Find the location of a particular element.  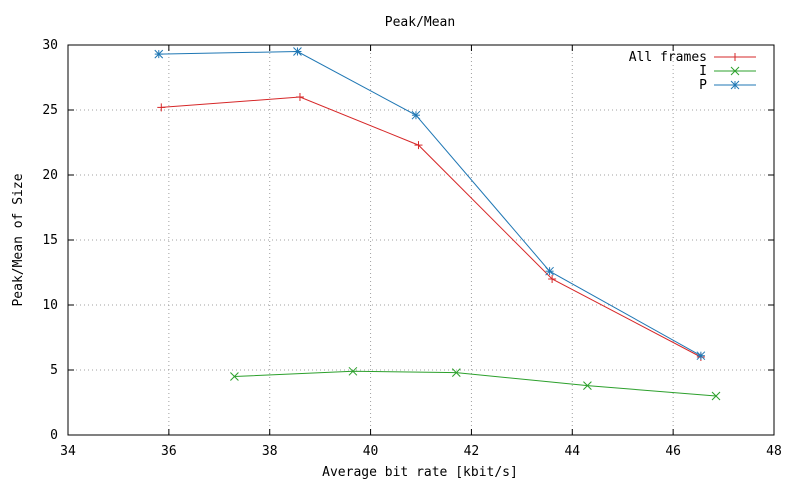

legend-entry: I is located at coordinates (727, 71).